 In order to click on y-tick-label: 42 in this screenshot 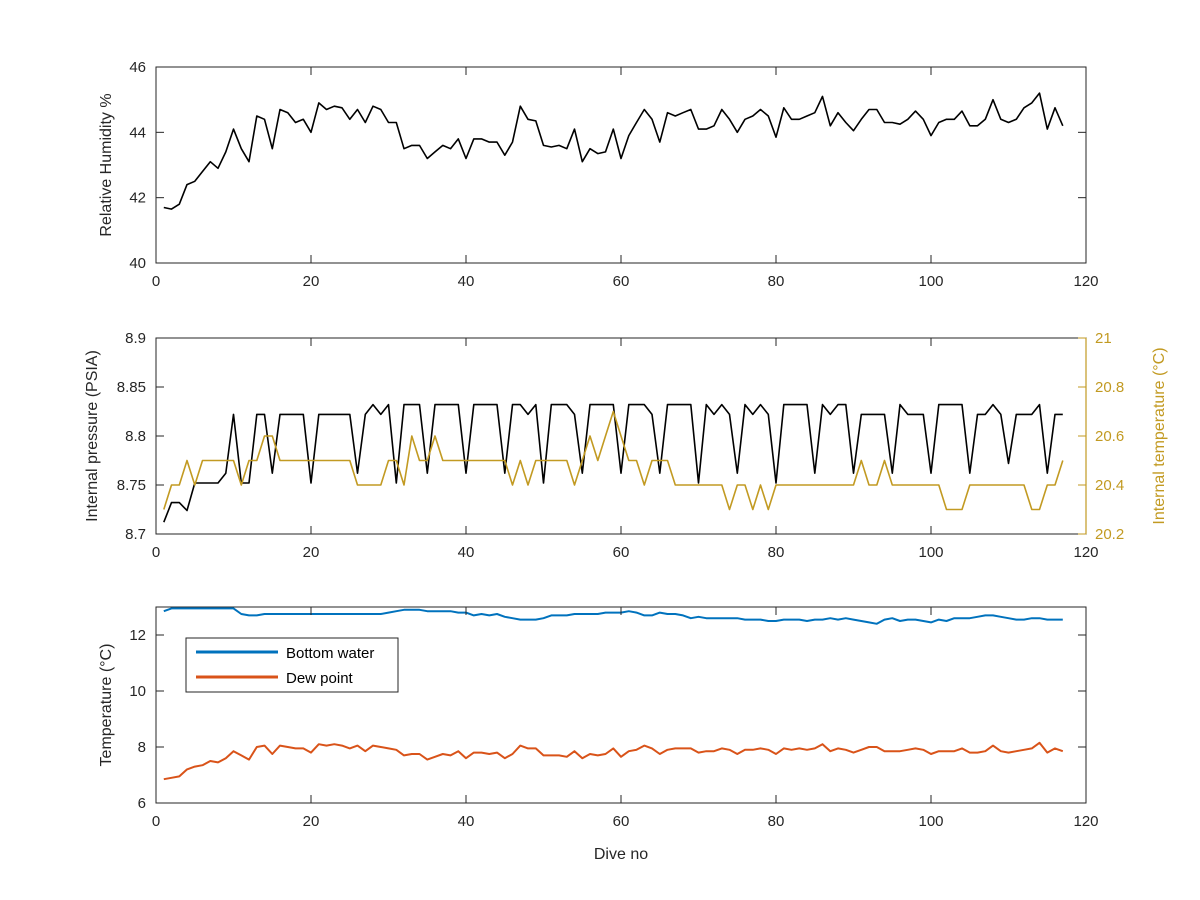, I will do `click(137, 198)`.